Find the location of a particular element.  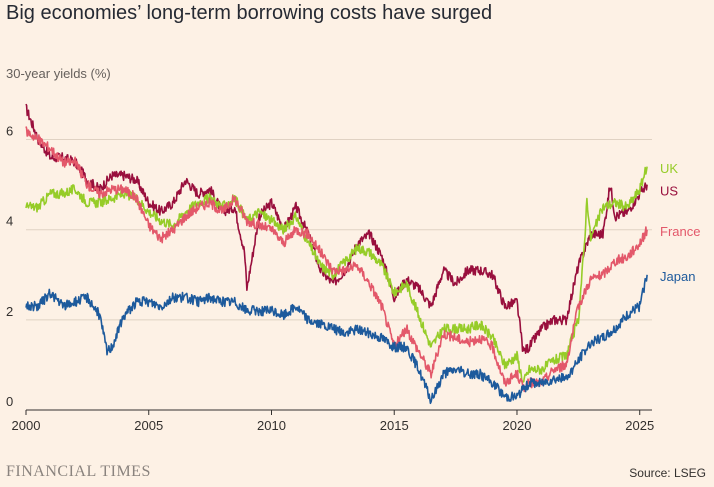

source-note: Source: LSEG is located at coordinates (667, 473).